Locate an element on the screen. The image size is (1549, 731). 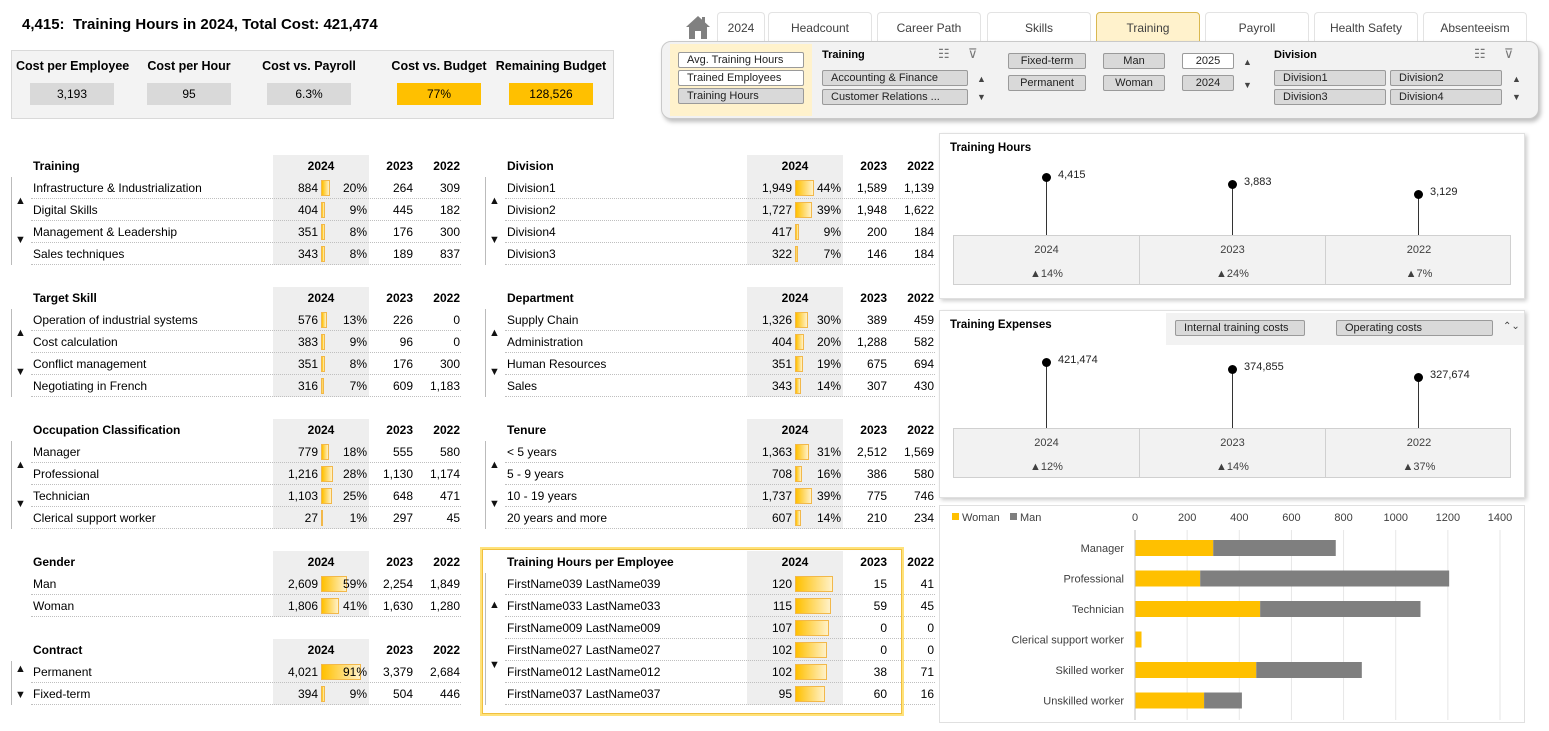
operating-costs-button: Operating costs is located at coordinates (1414, 328).